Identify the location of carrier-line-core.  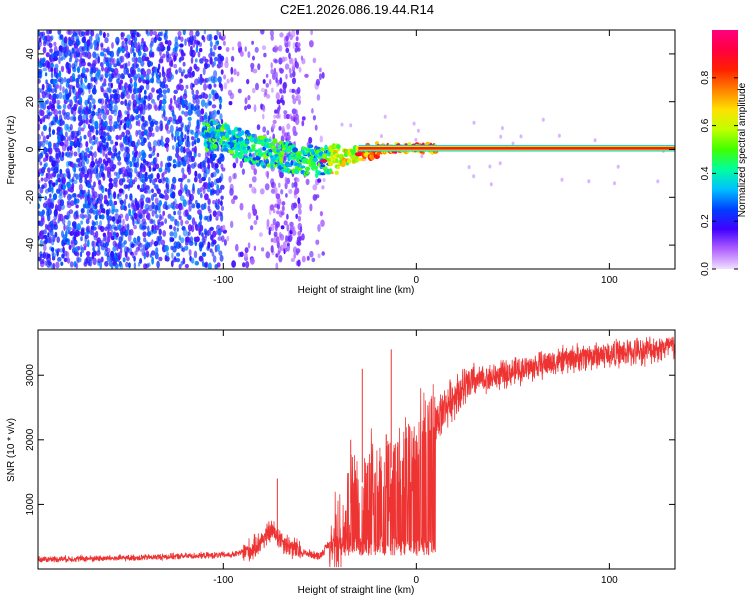
(516, 148).